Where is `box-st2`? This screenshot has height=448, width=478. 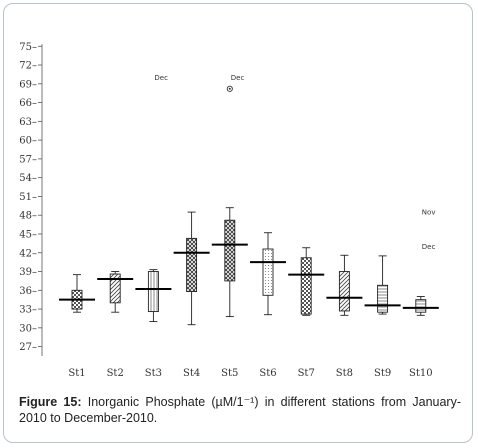
box-st2 is located at coordinates (115, 292).